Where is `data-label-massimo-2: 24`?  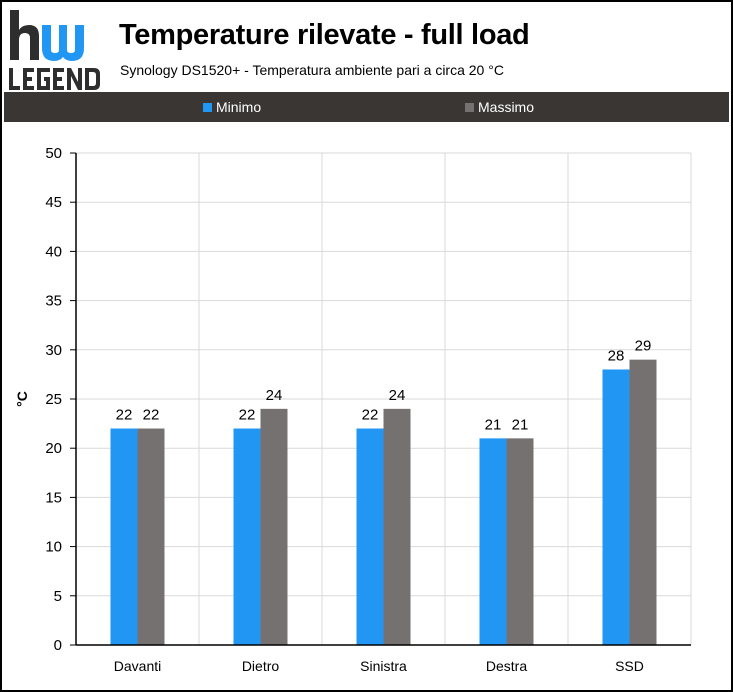
data-label-massimo-2: 24 is located at coordinates (397, 395).